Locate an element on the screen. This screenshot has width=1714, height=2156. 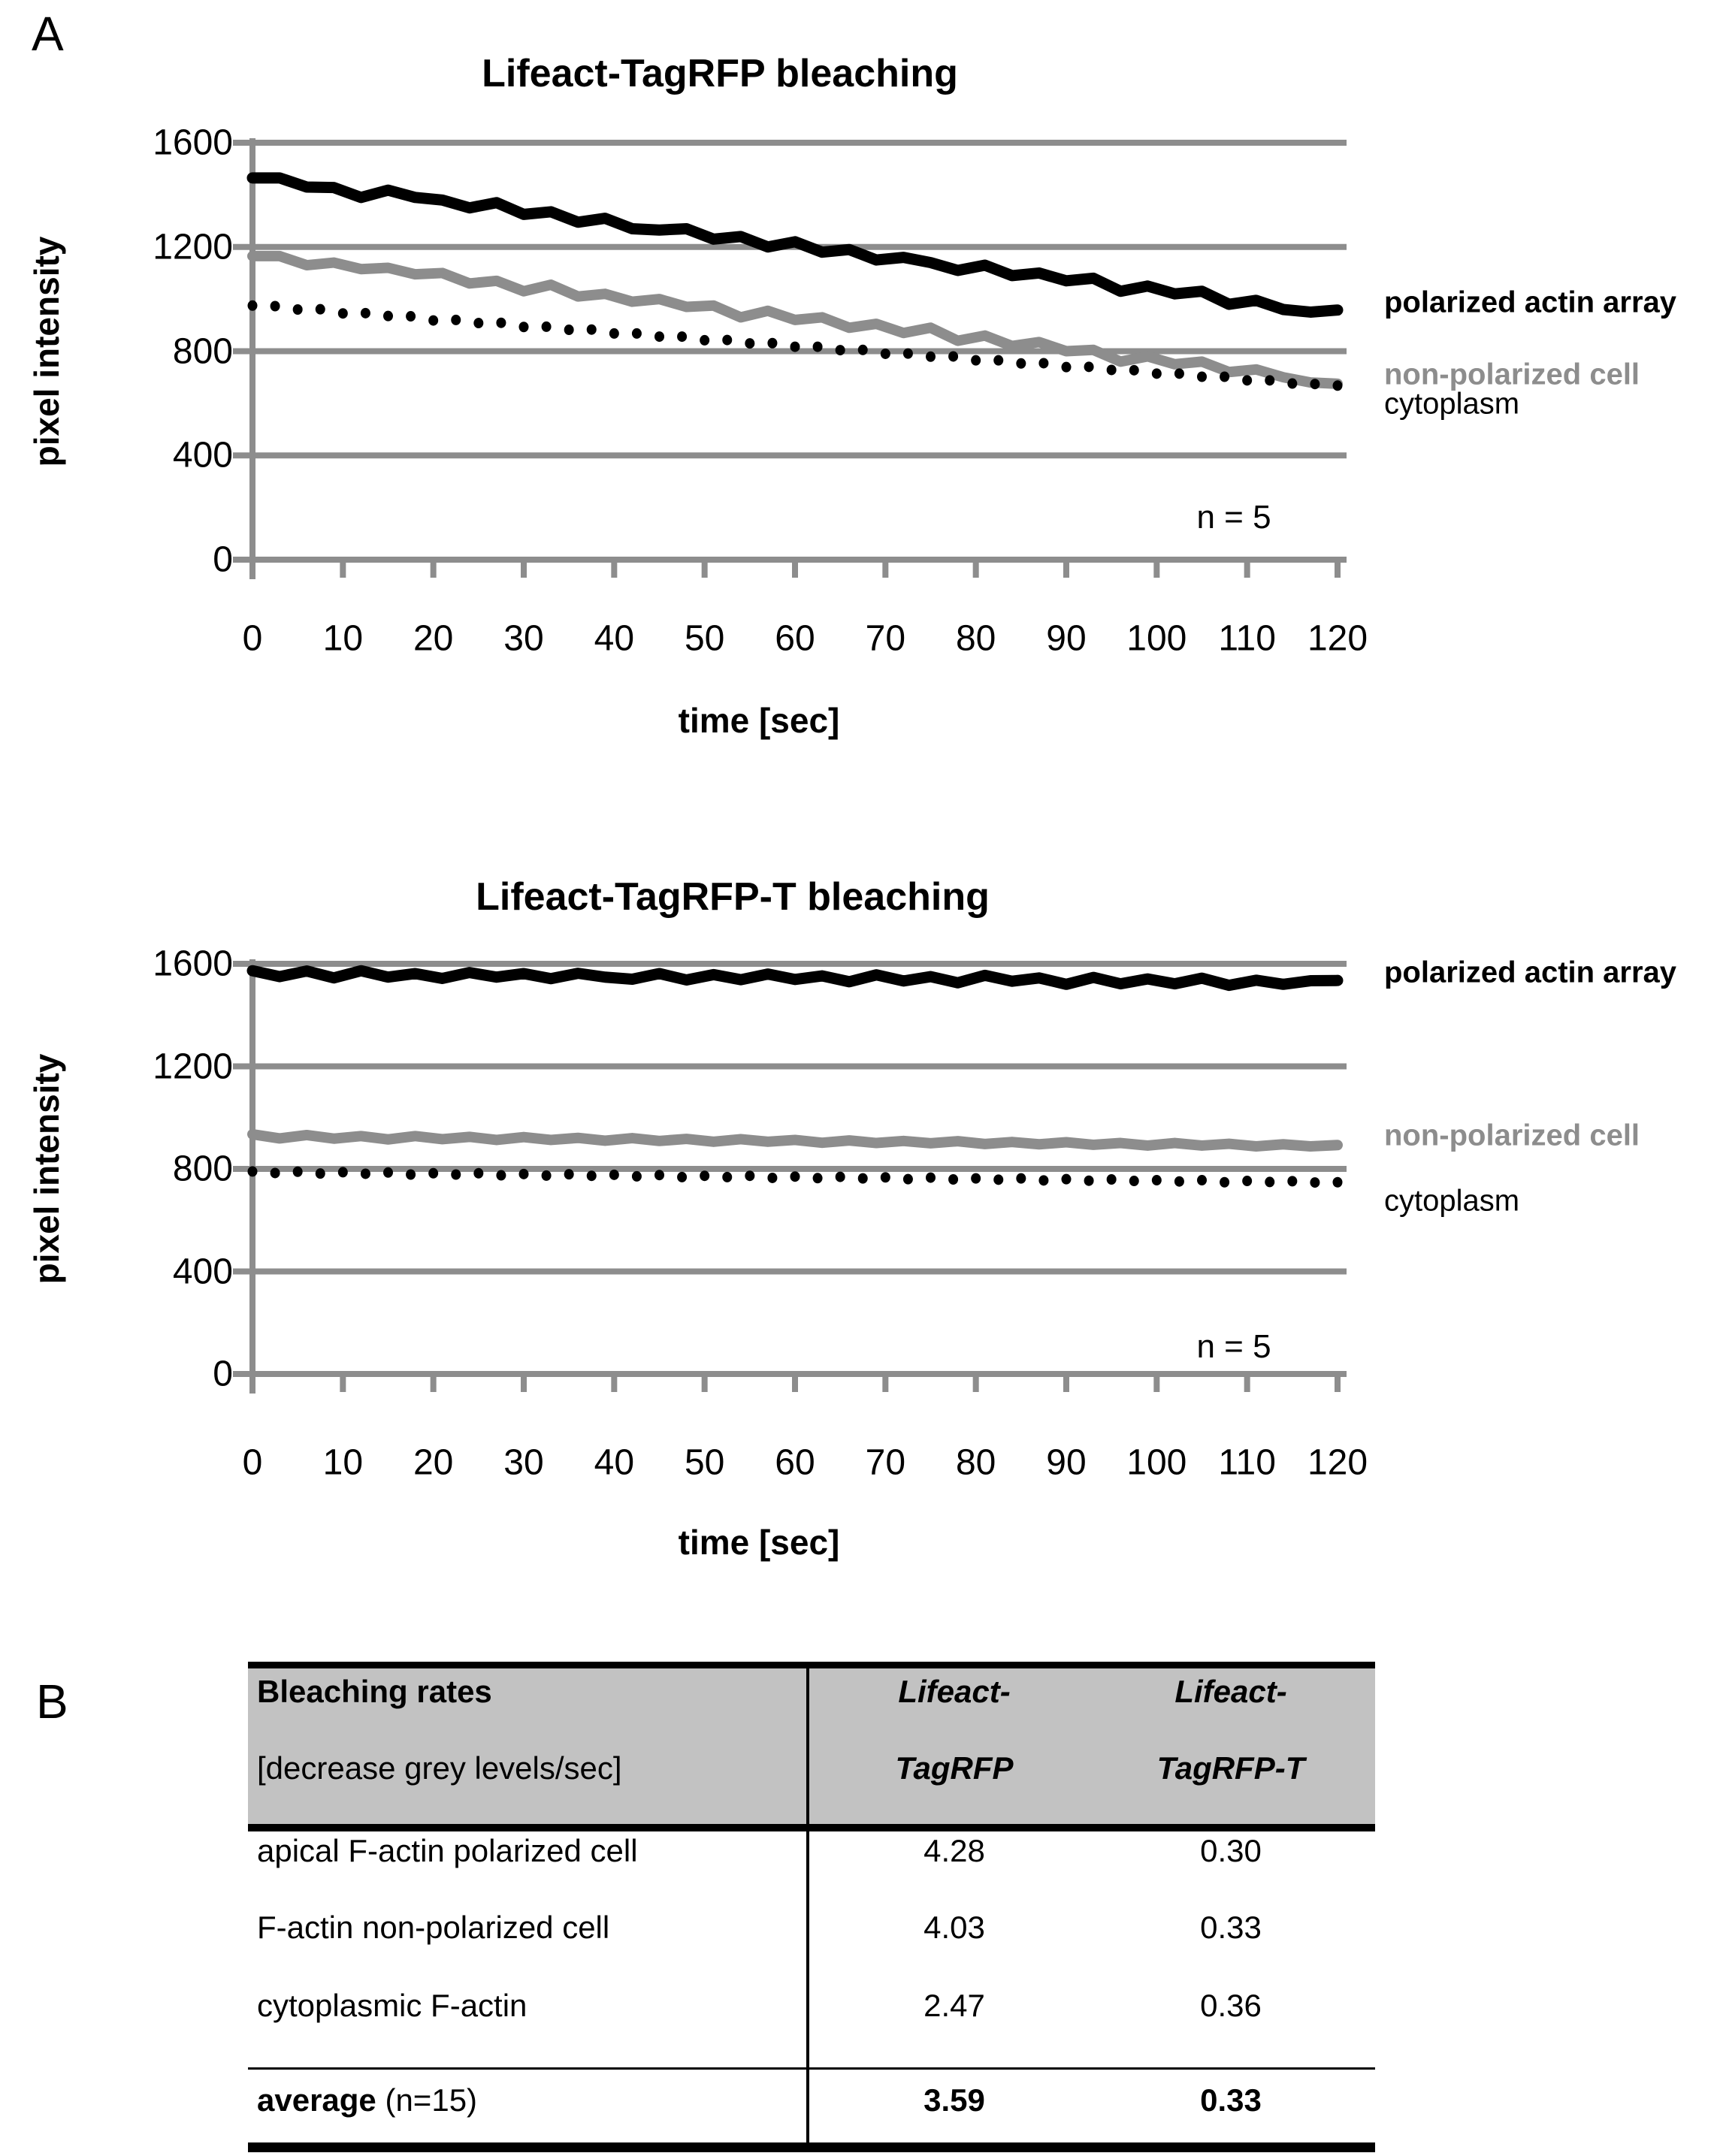
table-header-background is located at coordinates (811, 1746).